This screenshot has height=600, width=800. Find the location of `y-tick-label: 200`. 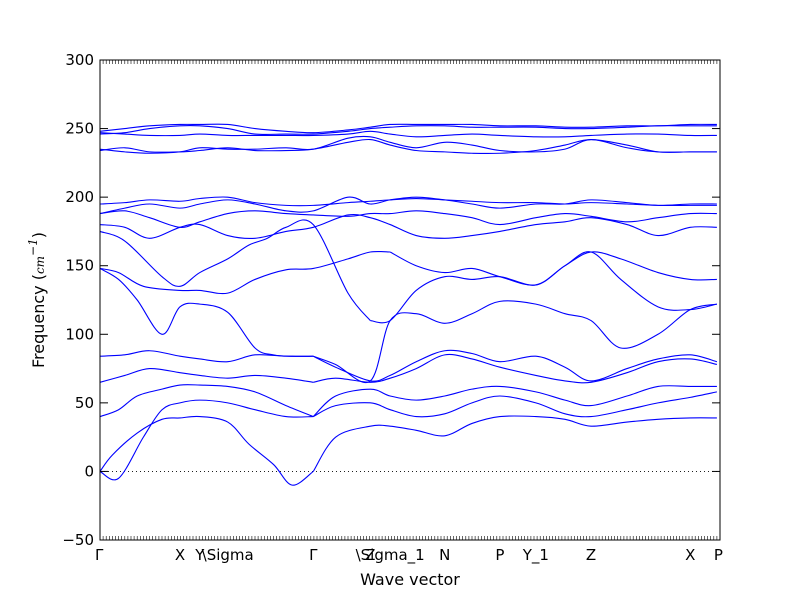

y-tick-label: 200 is located at coordinates (79, 197).